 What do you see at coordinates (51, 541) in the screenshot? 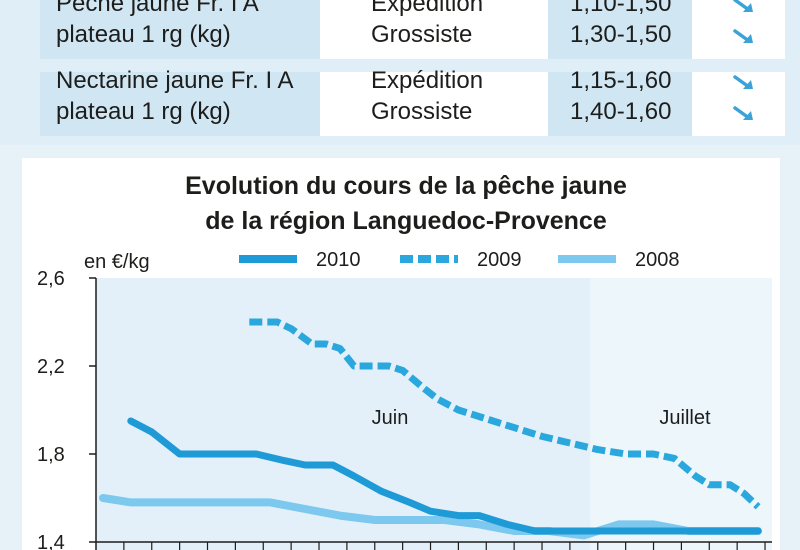
I see `y-tick-label: 1,4` at bounding box center [51, 541].